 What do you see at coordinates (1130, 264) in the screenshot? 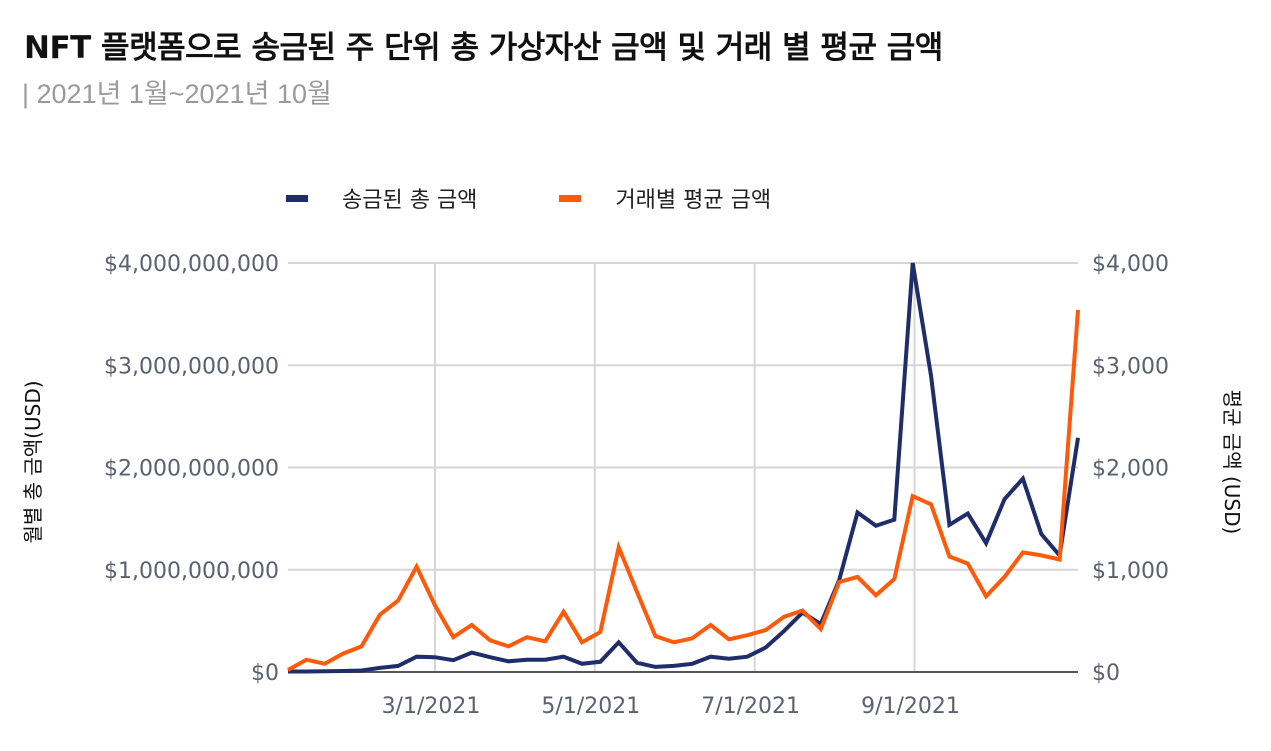
I see `right-tick-label: $4,000` at bounding box center [1130, 264].